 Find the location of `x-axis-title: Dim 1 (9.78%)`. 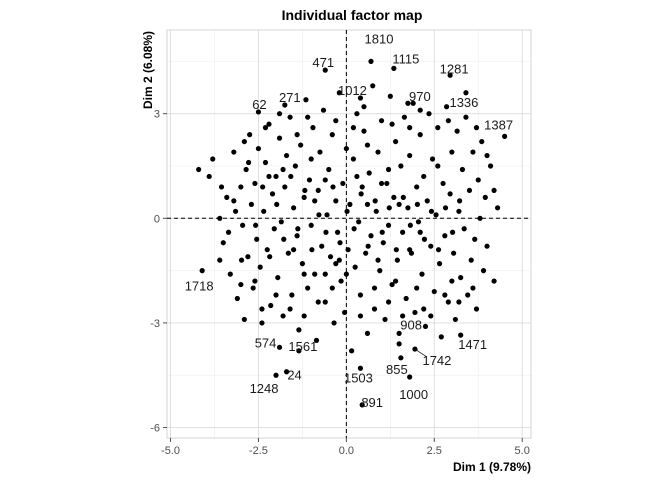

x-axis-title: Dim 1 (9.78%) is located at coordinates (492, 467).